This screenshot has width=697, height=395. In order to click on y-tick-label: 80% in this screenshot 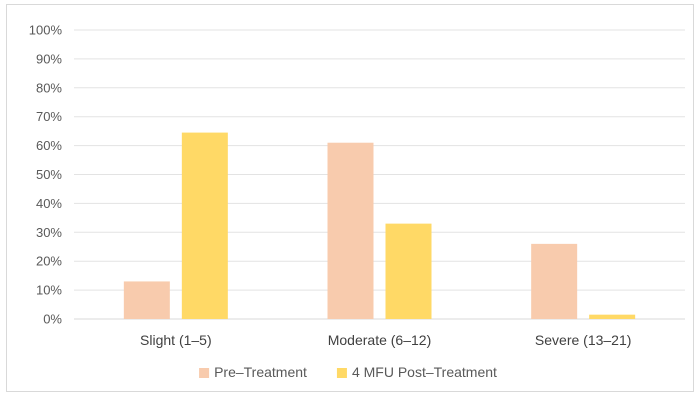, I will do `click(49, 87)`.